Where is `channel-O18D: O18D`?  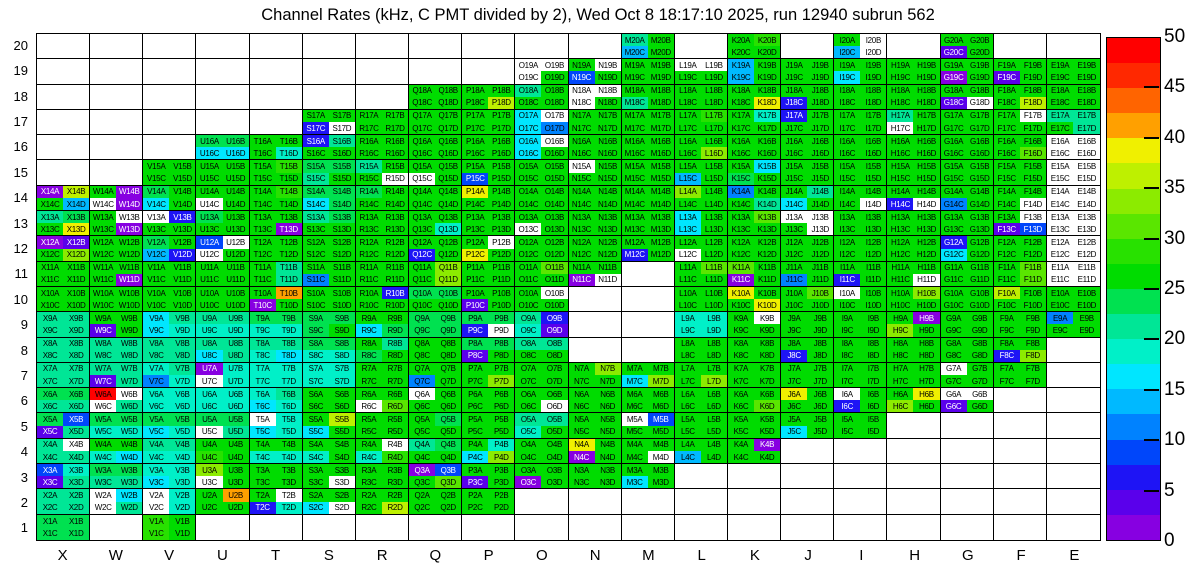
channel-O18D: O18D is located at coordinates (554, 102).